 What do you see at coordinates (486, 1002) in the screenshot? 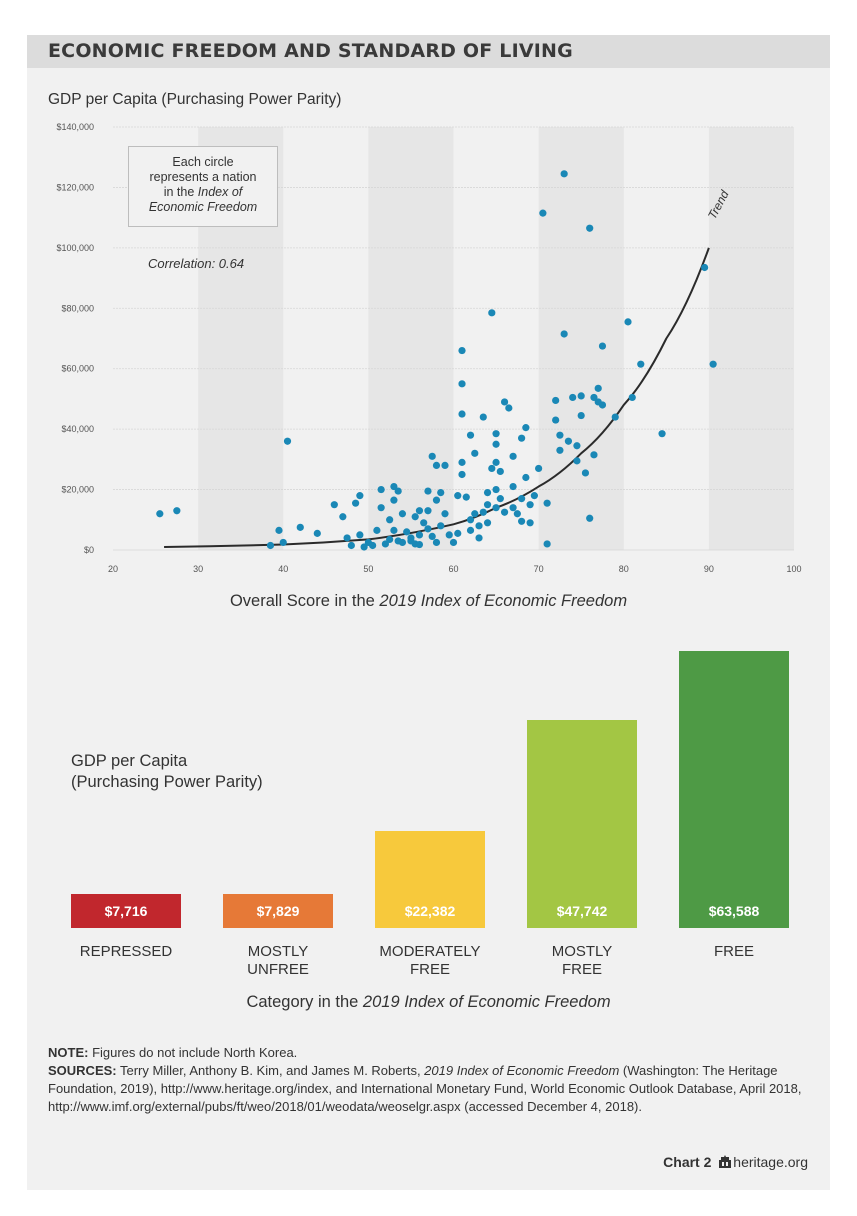
I see `bar-x-title-italic: 2019 Index of Economic Freedom` at bounding box center [486, 1002].